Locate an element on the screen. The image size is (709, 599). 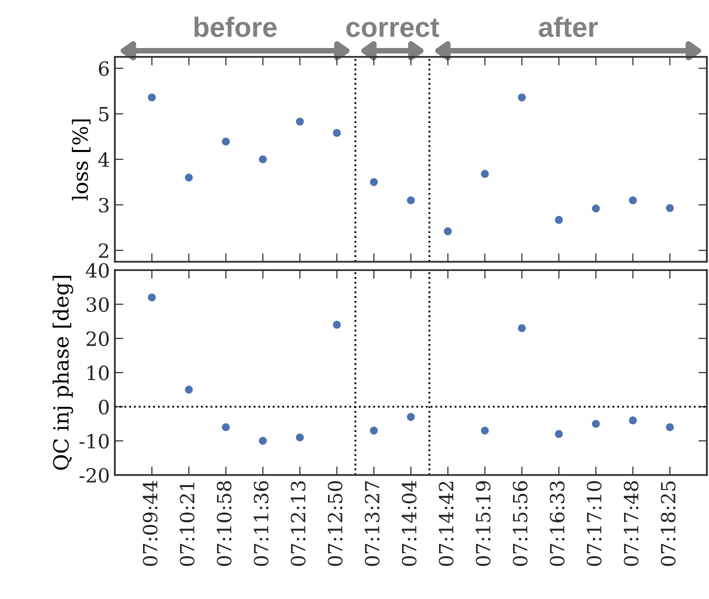
x-tick-label: 07:12:50 is located at coordinates (335, 523).